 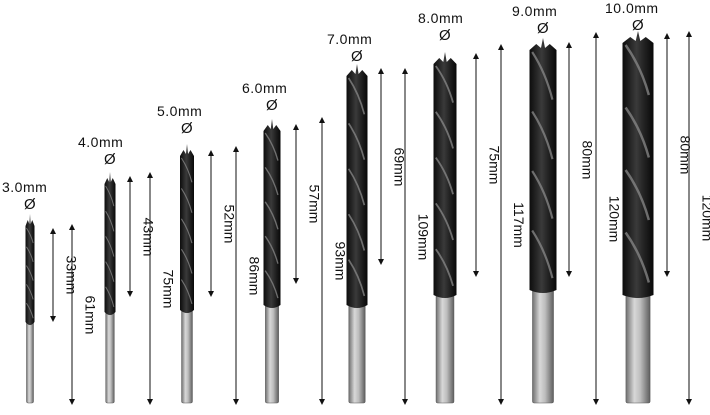 I want to click on bit-6-flute-length: 75mm, so click(x=493, y=165).